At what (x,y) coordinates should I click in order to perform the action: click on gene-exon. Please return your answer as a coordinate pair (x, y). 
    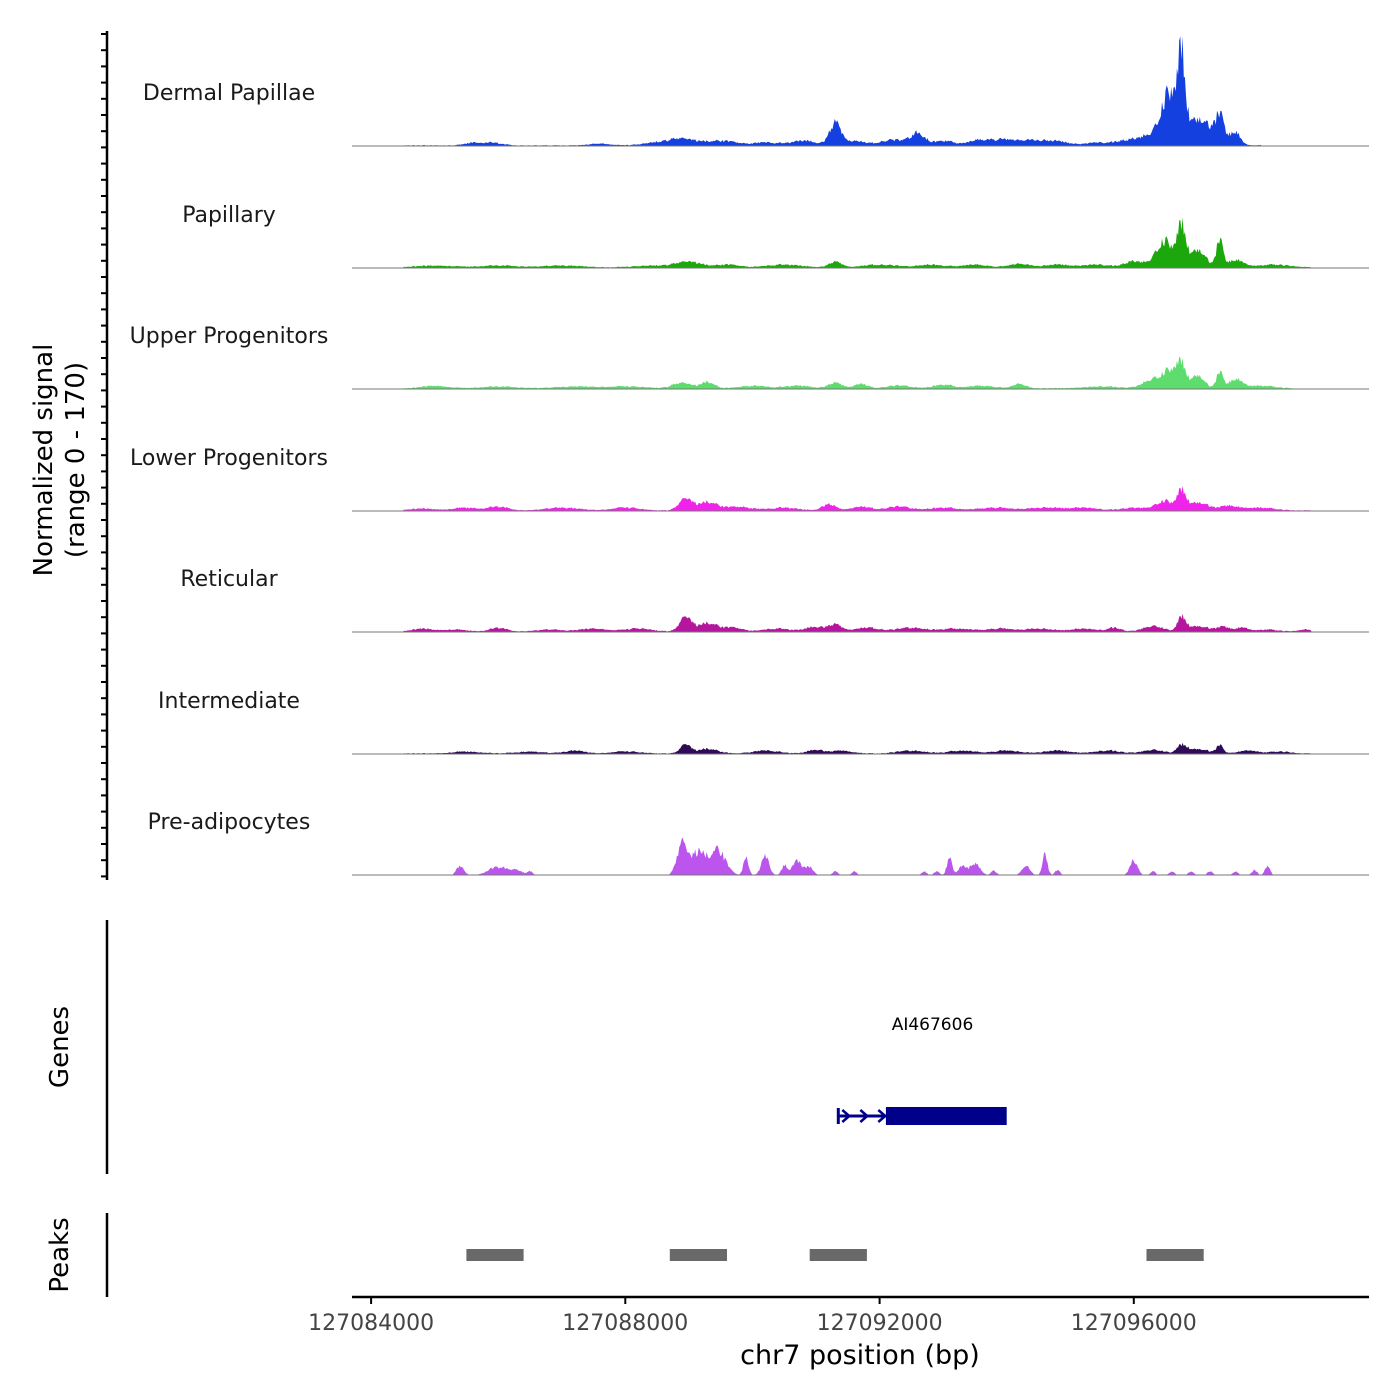
    Looking at the image, I should click on (946, 1116).